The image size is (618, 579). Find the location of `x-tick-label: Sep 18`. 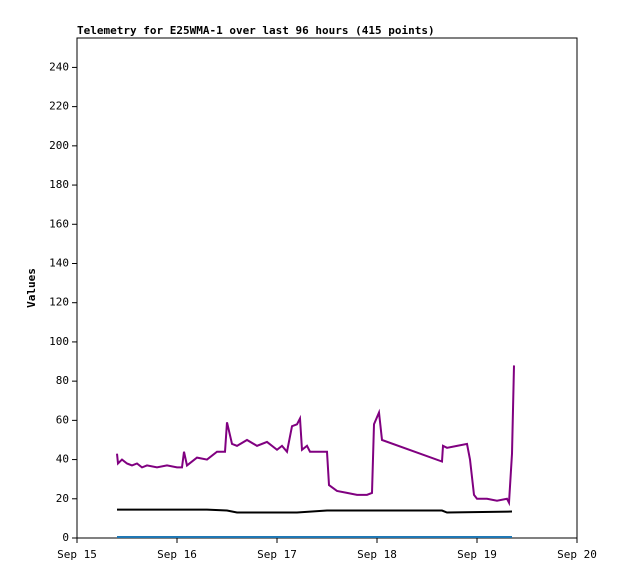

x-tick-label: Sep 18 is located at coordinates (377, 554).